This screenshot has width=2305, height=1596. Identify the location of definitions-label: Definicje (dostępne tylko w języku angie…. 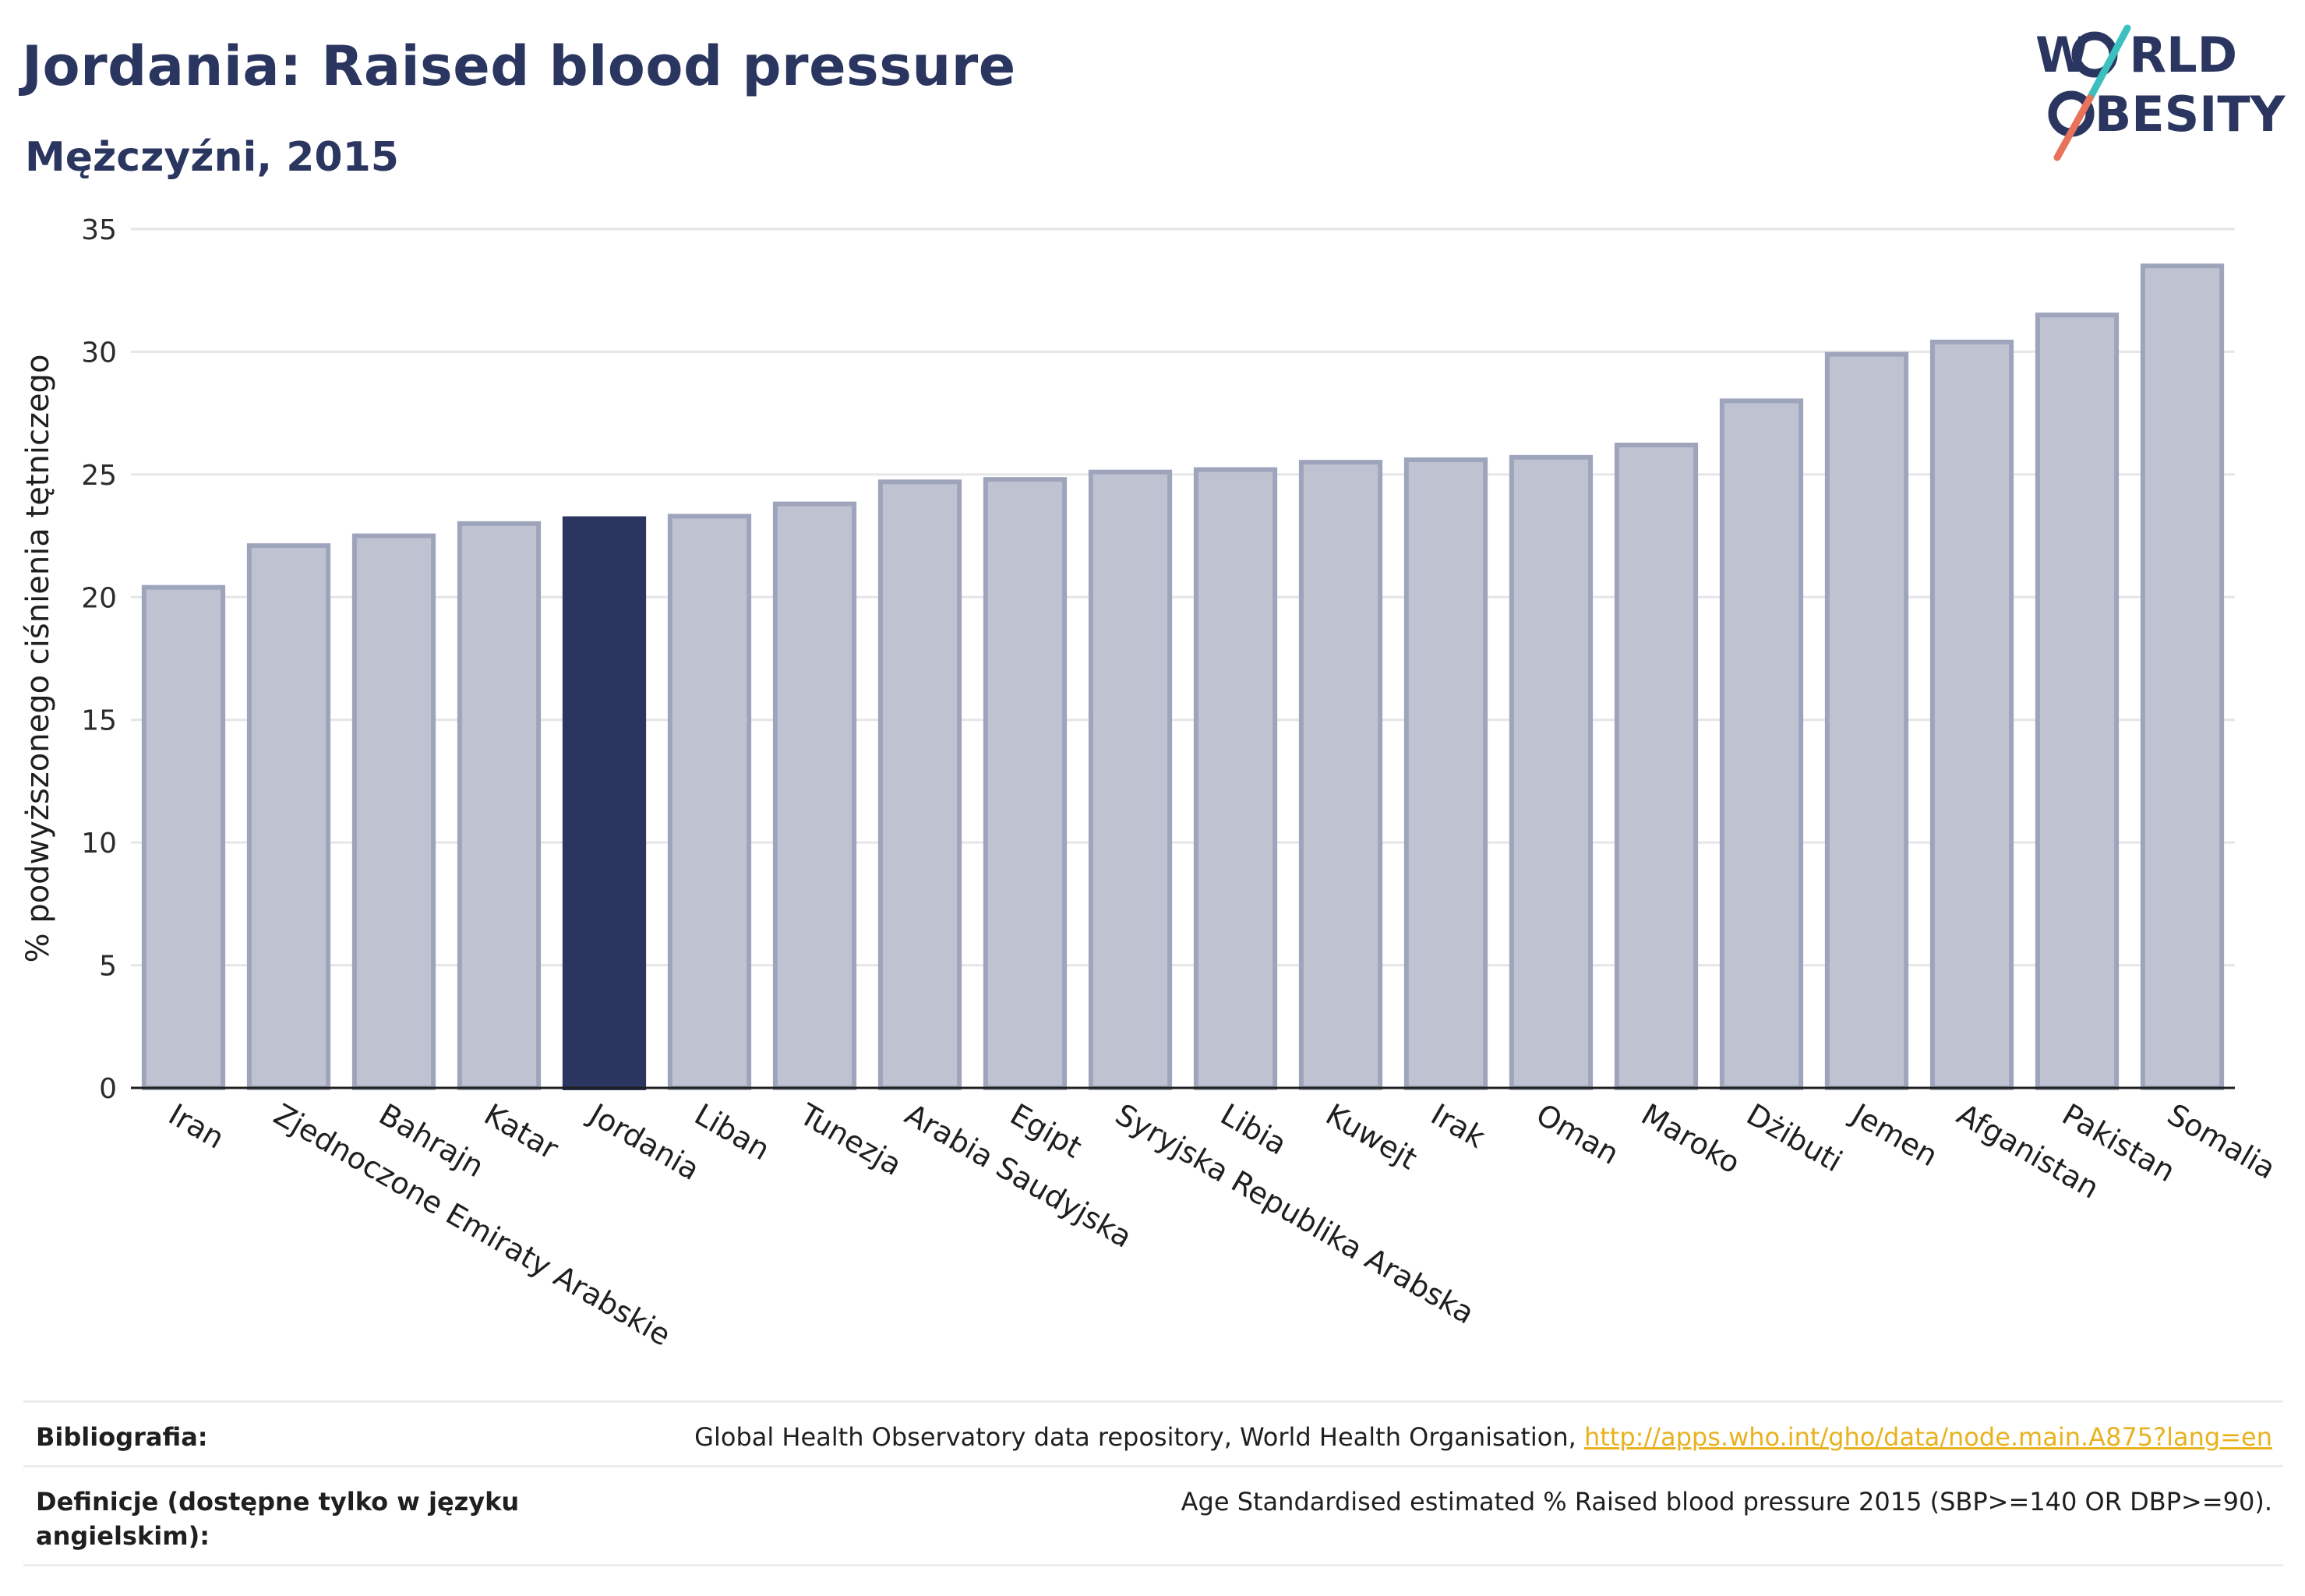
(277, 1519).